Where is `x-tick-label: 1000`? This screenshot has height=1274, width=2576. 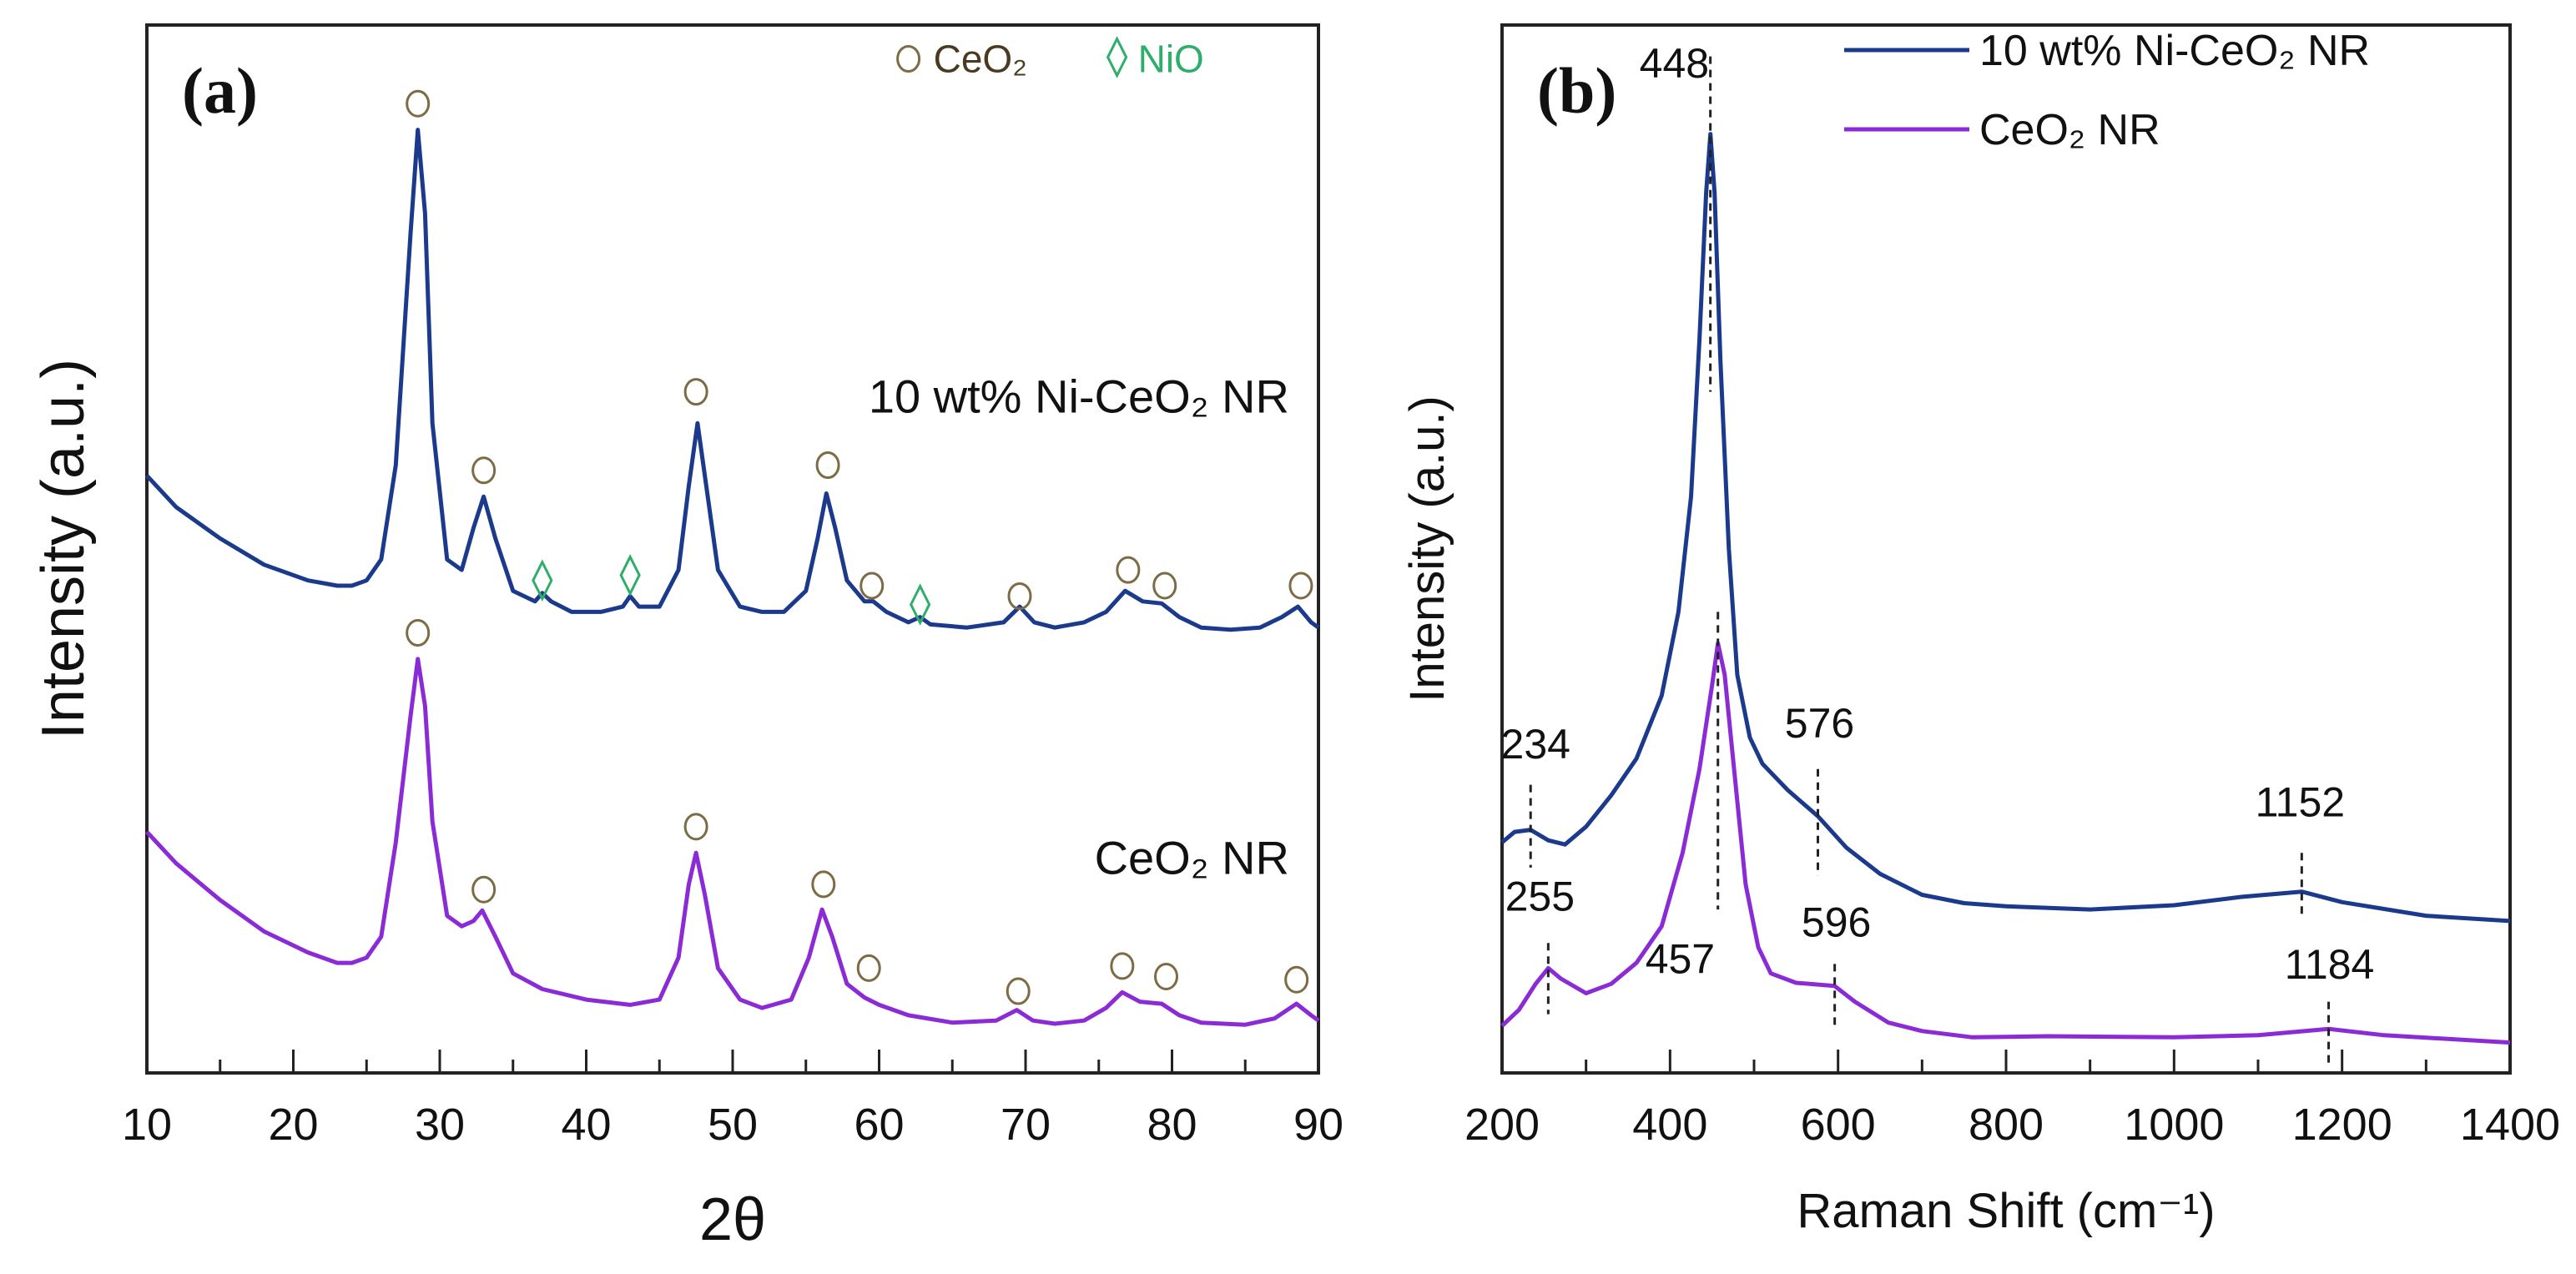
x-tick-label: 1000 is located at coordinates (2174, 1125).